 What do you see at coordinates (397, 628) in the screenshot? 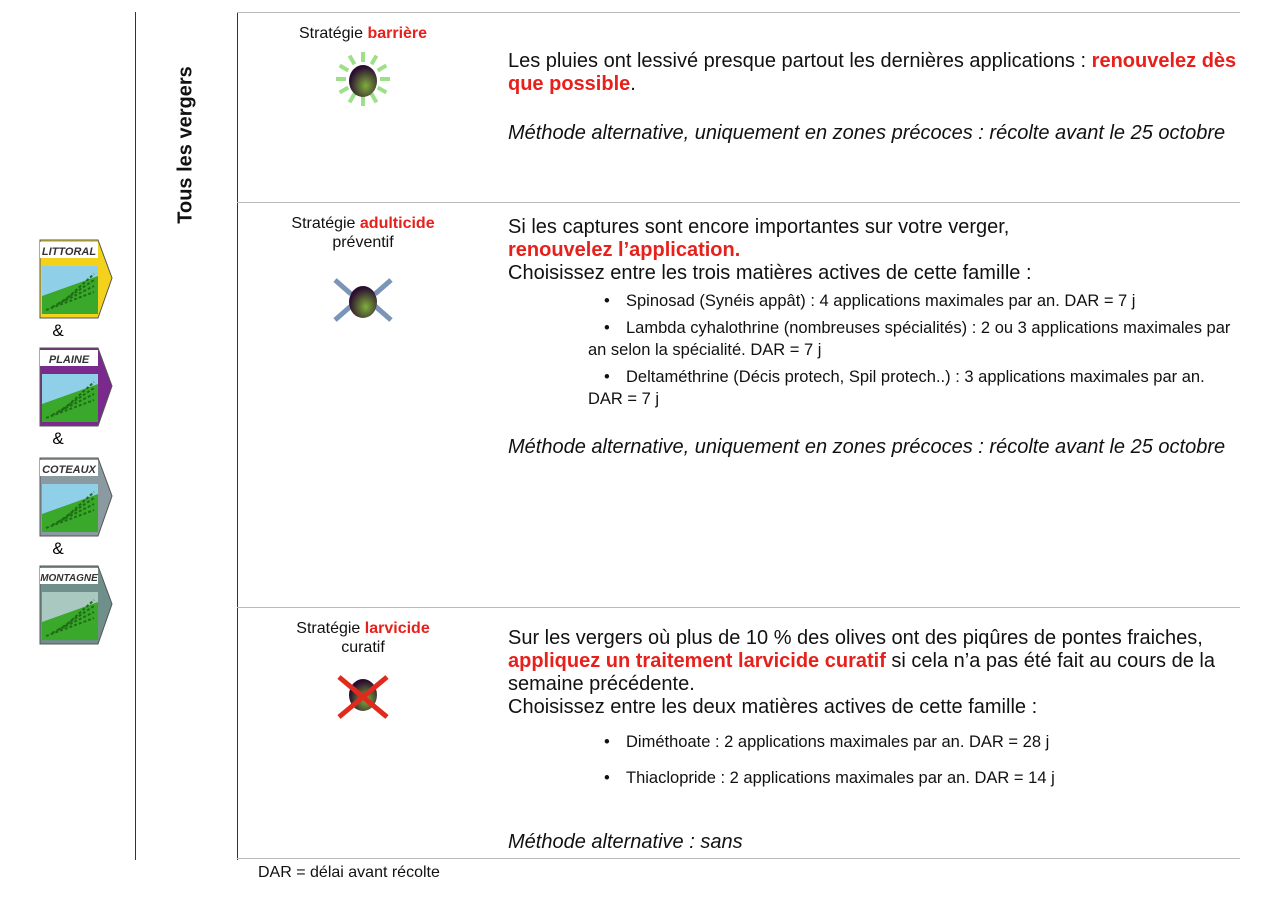
I see `strategy-name: larvicide` at bounding box center [397, 628].